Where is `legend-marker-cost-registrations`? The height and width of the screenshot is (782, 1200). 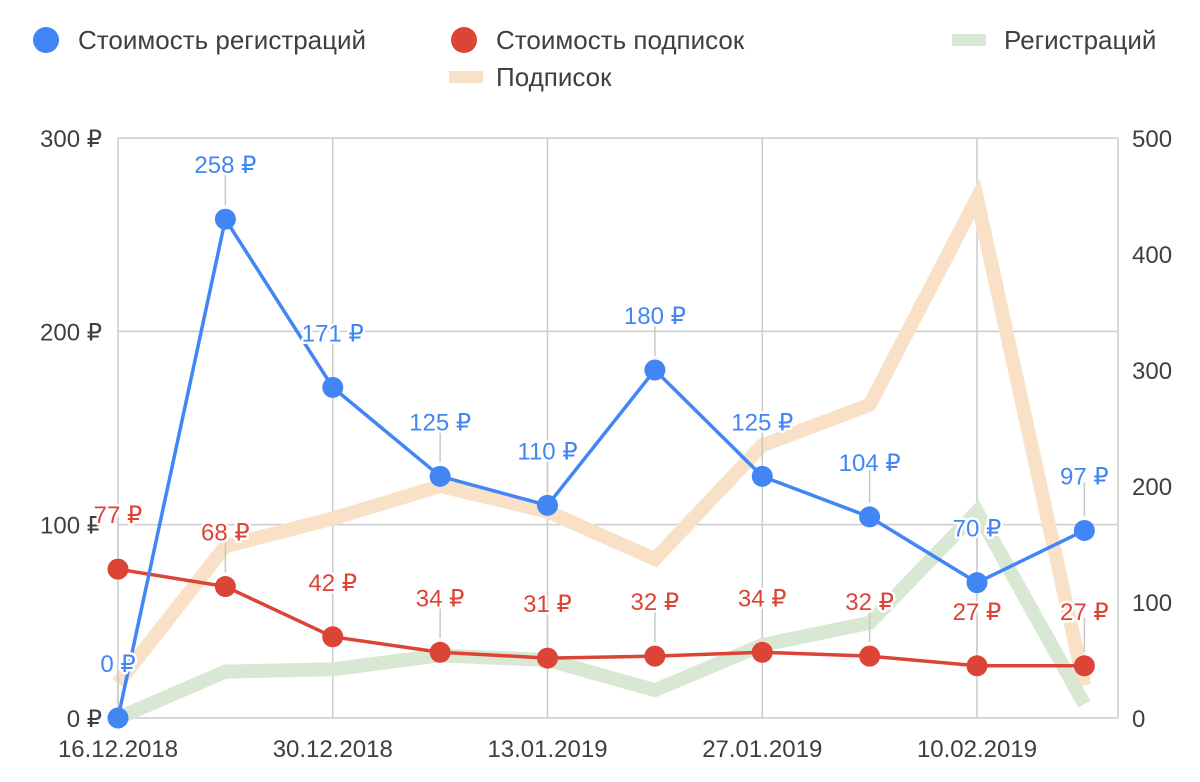
legend-marker-cost-registrations is located at coordinates (46, 40).